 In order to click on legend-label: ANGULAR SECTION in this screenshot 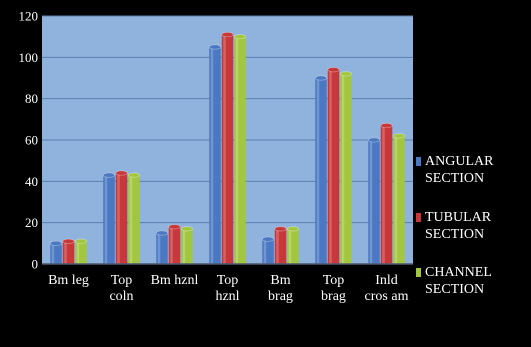, I will do `click(459, 170)`.